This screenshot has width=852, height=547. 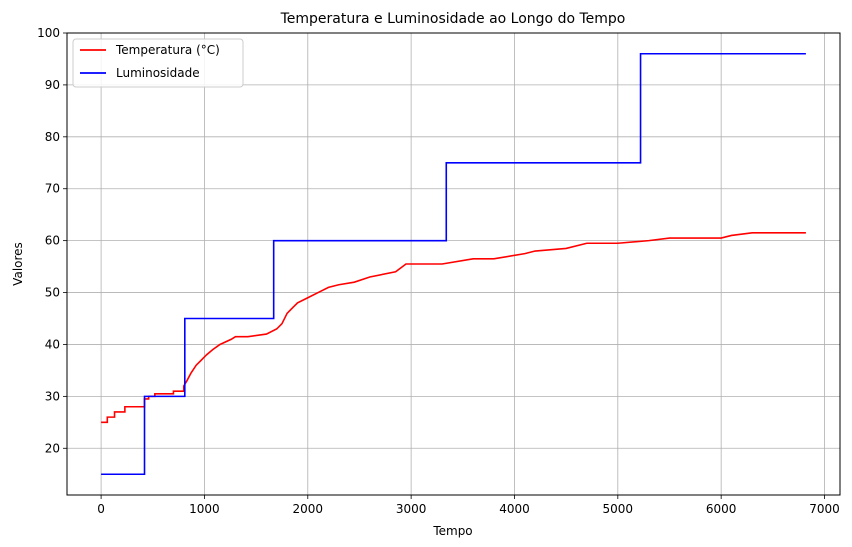 What do you see at coordinates (52, 189) in the screenshot?
I see `y-tick-label: 70` at bounding box center [52, 189].